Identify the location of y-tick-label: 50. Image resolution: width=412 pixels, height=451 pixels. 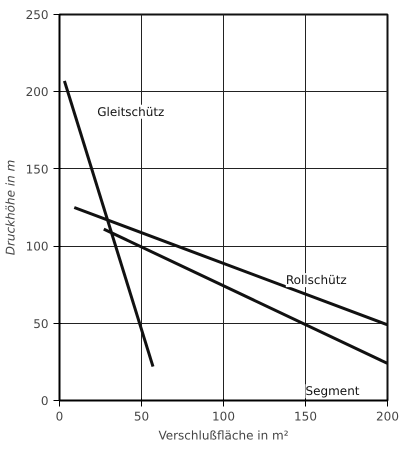
(41, 323).